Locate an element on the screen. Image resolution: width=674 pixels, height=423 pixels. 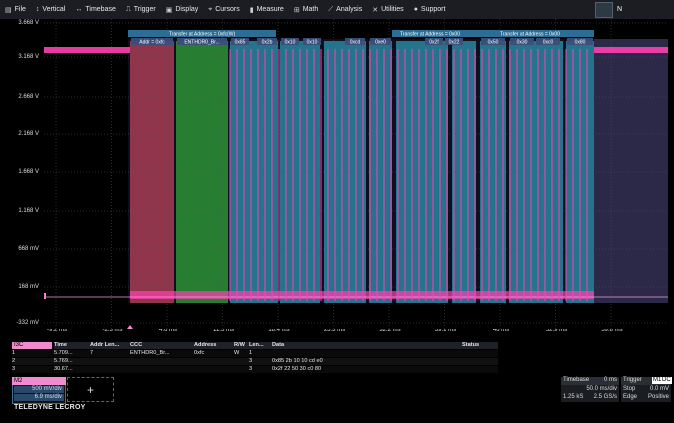
packet-label: 0x2f is located at coordinates (434, 43).